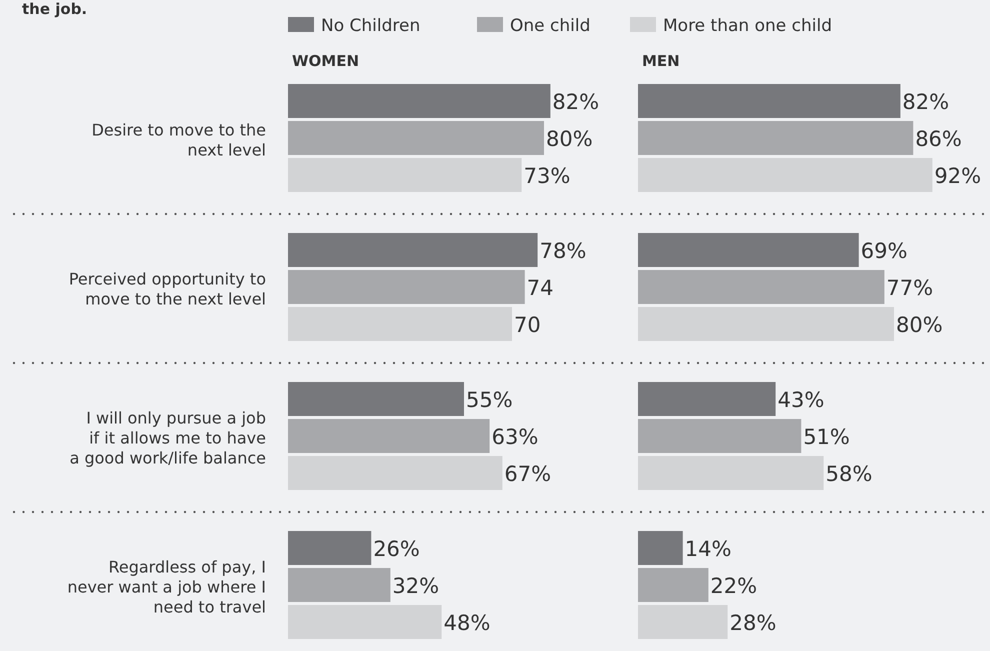 Image resolution: width=990 pixels, height=651 pixels. What do you see at coordinates (734, 586) in the screenshot?
I see `data-label: 22%` at bounding box center [734, 586].